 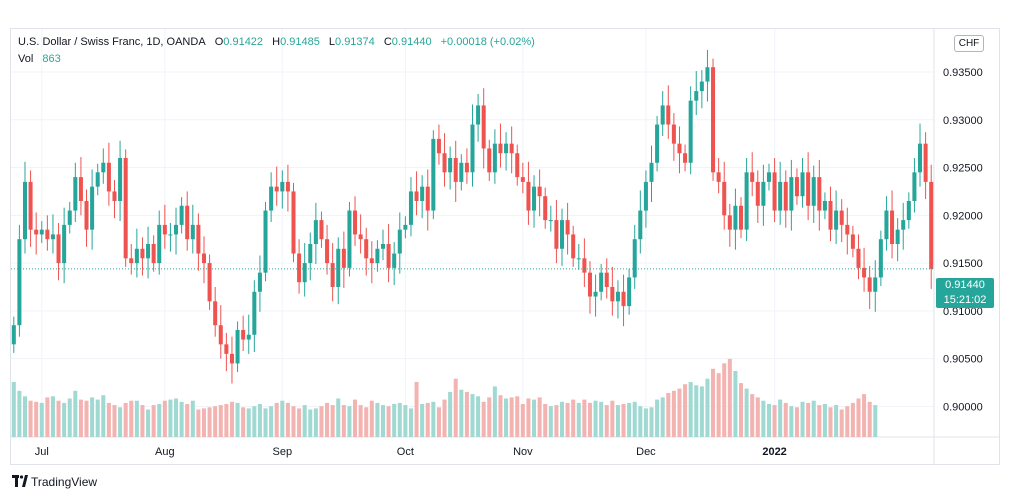 I want to click on tradingview-brand: TradingView, so click(x=54, y=482).